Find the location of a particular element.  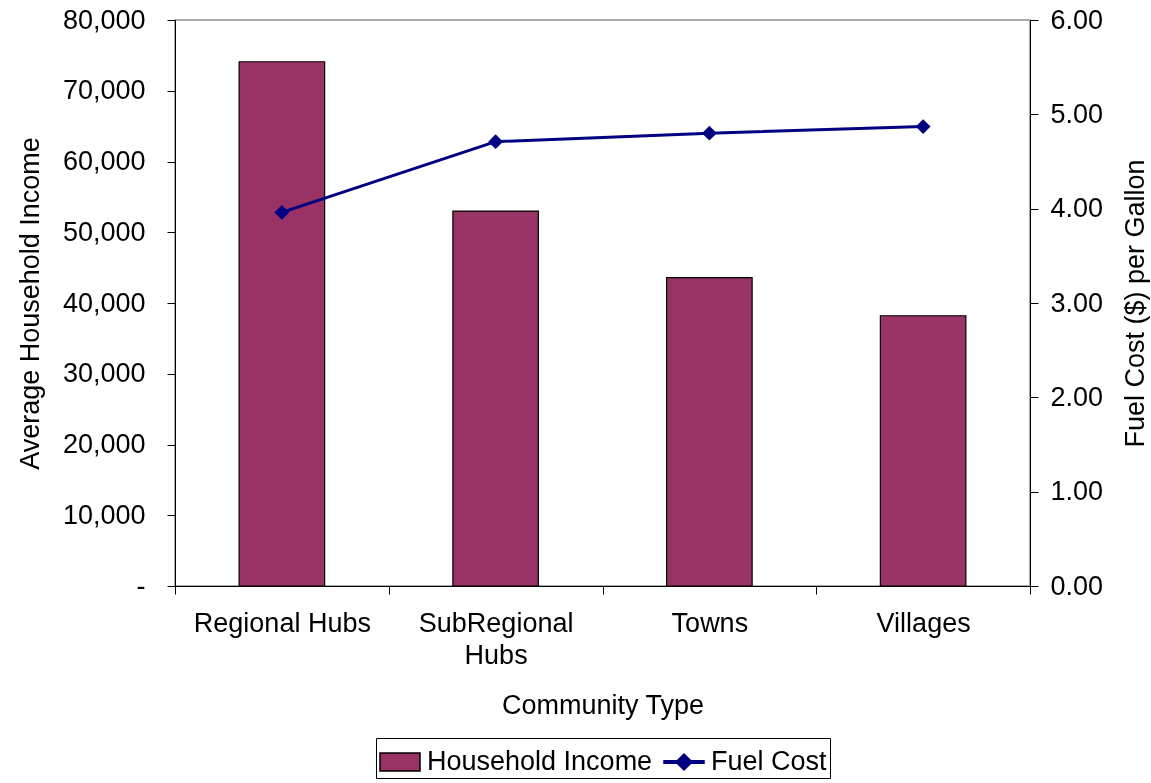

legend-label: Household Income is located at coordinates (540, 761).